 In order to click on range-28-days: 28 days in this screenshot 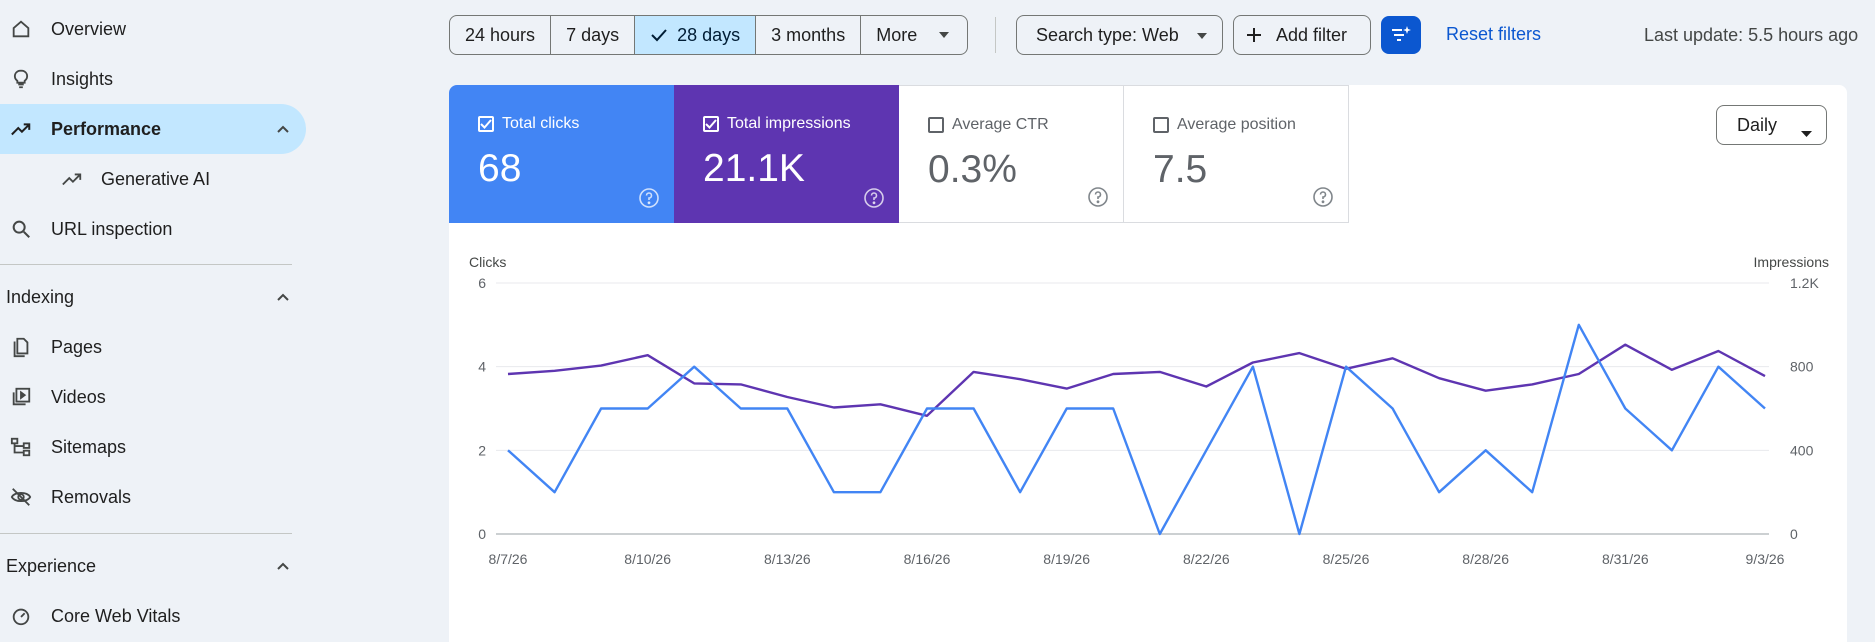, I will do `click(696, 35)`.